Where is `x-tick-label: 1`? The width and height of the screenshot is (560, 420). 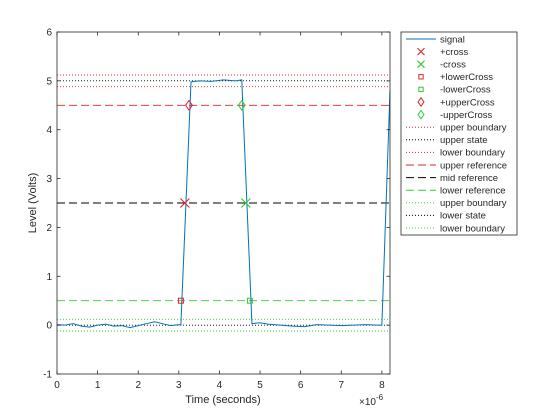 x-tick-label: 1 is located at coordinates (98, 385).